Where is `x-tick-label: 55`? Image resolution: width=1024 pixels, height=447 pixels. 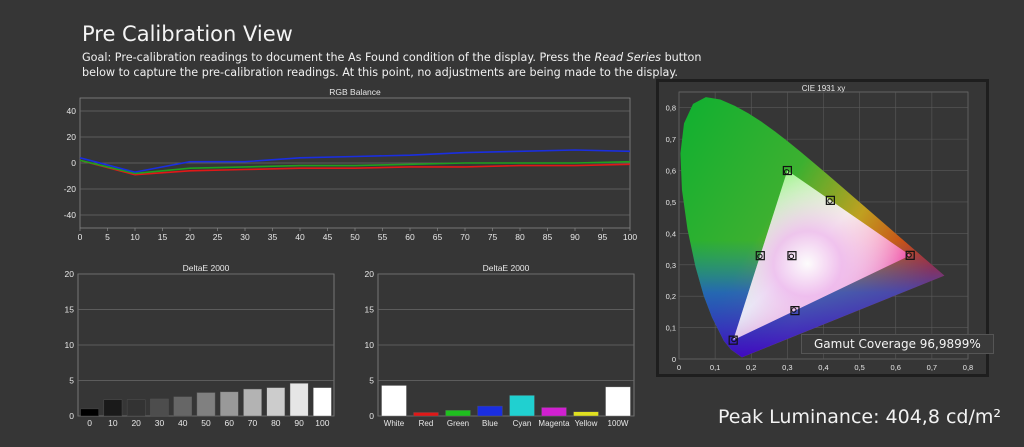
x-tick-label: 55 is located at coordinates (383, 237).